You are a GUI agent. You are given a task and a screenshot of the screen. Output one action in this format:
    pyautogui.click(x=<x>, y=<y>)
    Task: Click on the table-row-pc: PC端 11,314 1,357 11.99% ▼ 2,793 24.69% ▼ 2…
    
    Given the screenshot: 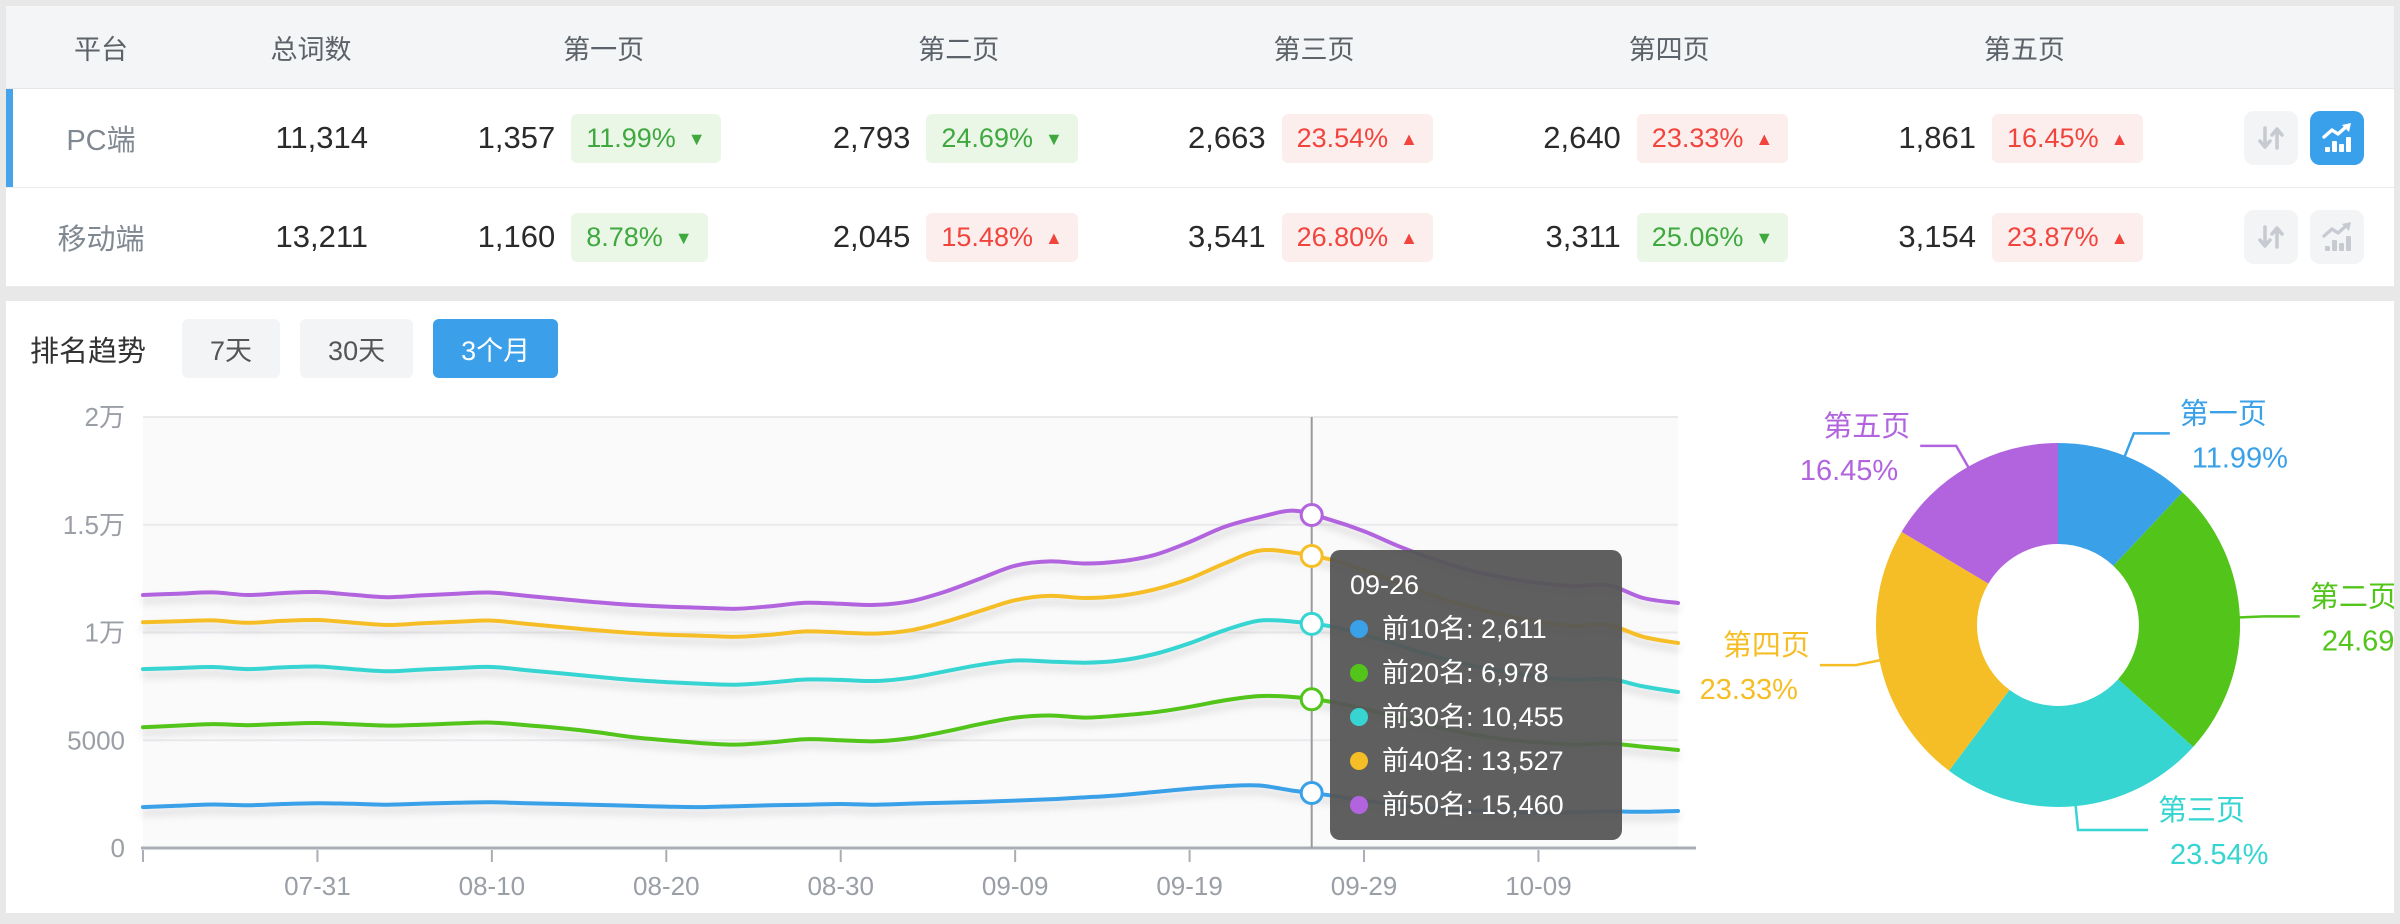 What is the action you would take?
    pyautogui.click(x=1200, y=138)
    